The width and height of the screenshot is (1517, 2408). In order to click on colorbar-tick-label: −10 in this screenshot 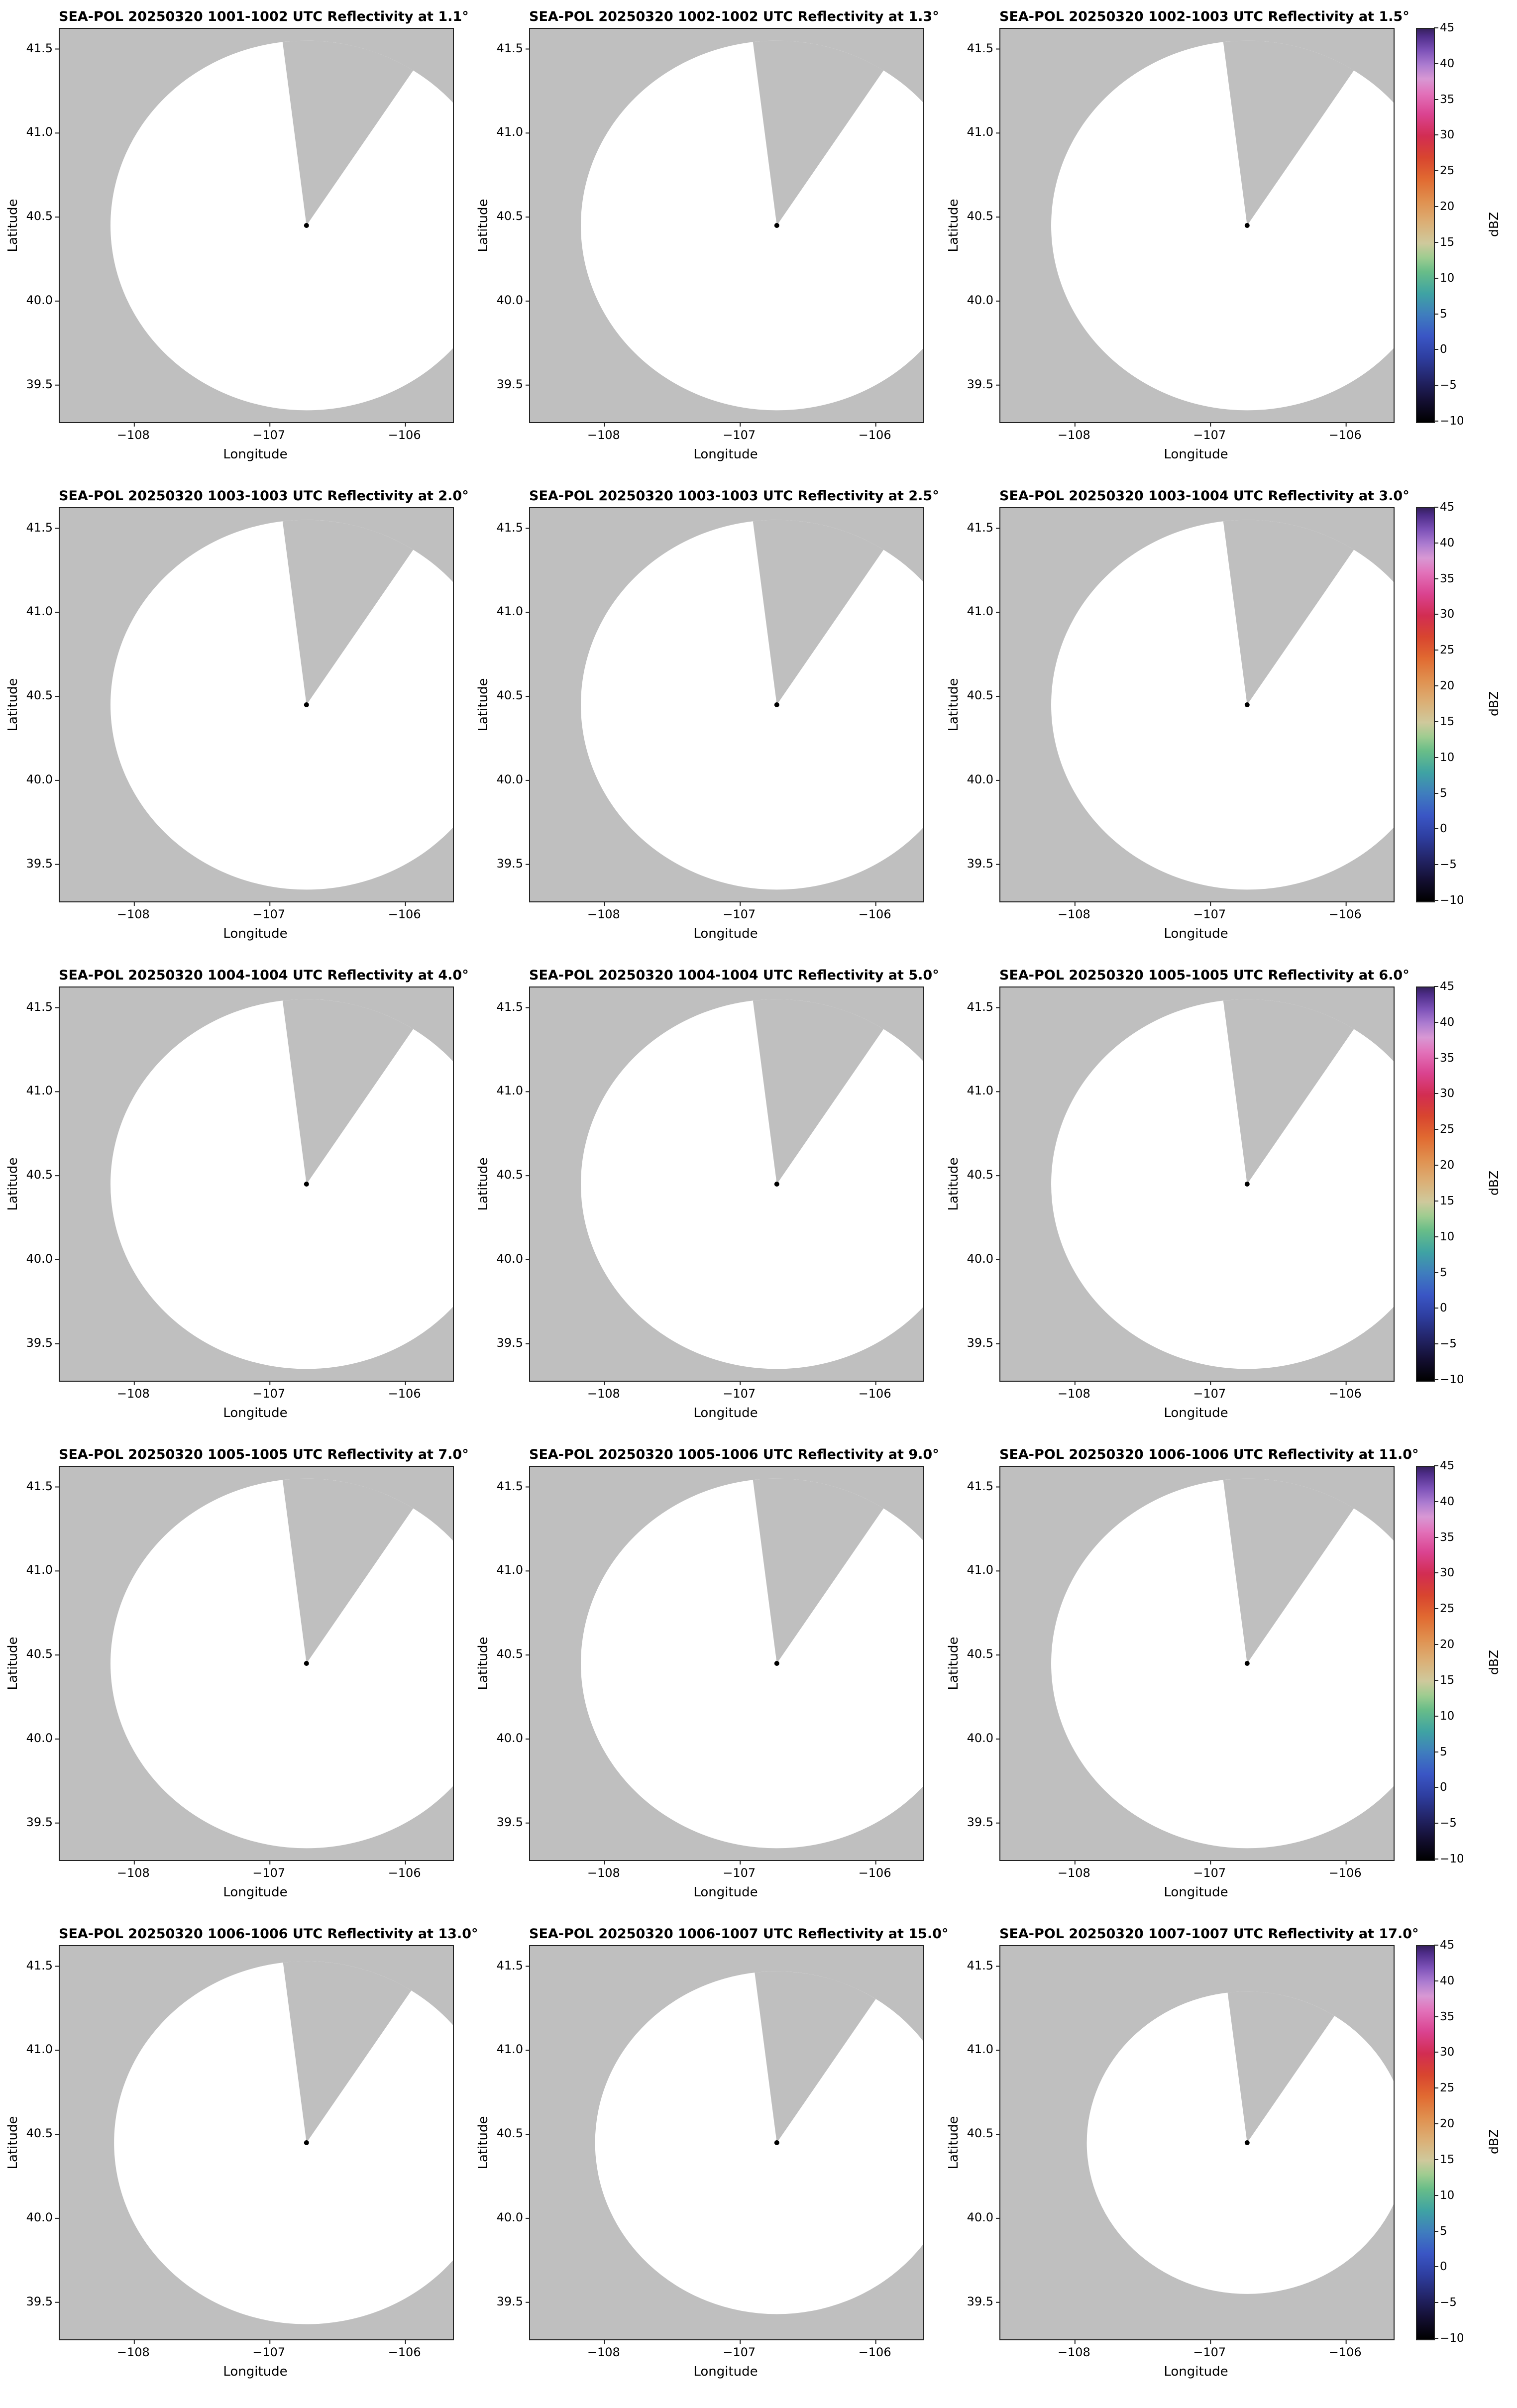, I will do `click(1452, 421)`.